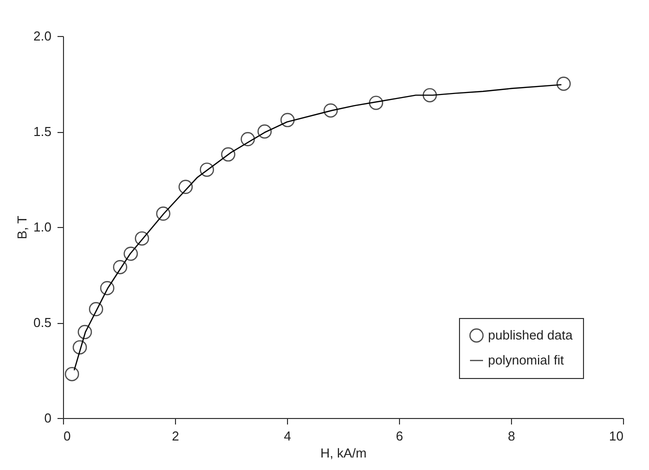  What do you see at coordinates (526, 360) in the screenshot?
I see `legend-label: polynomial fit` at bounding box center [526, 360].